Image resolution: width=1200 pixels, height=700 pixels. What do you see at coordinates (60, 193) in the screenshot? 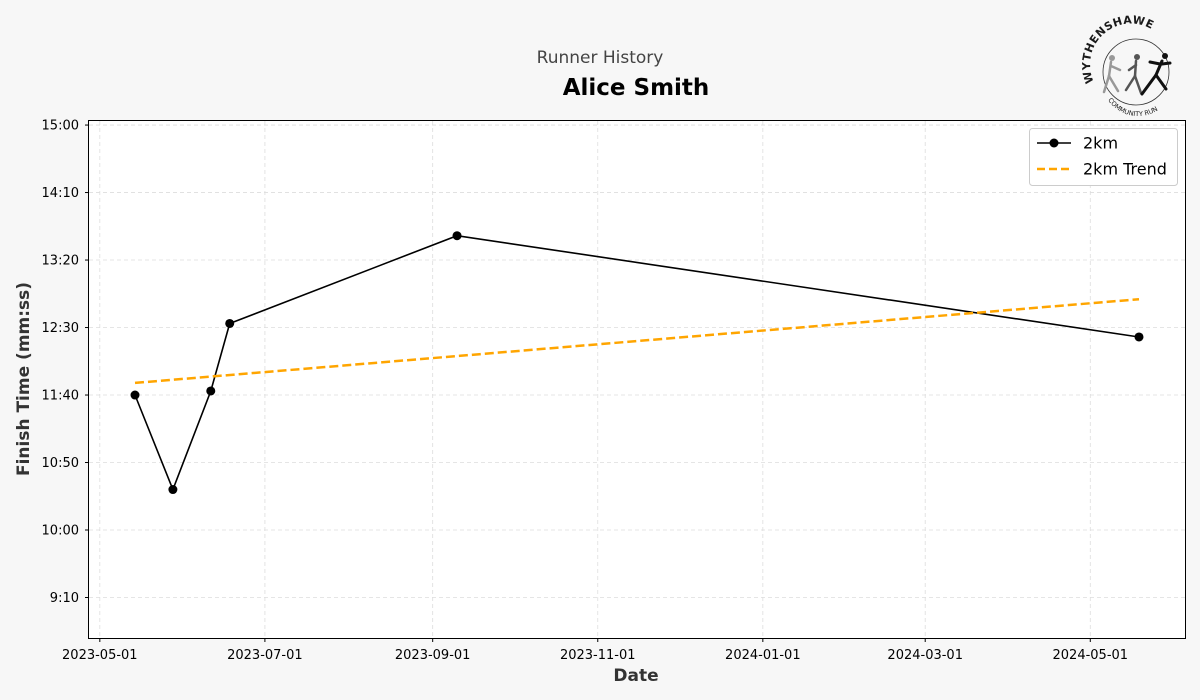
I see `y-tick-label: 14:10` at bounding box center [60, 193].